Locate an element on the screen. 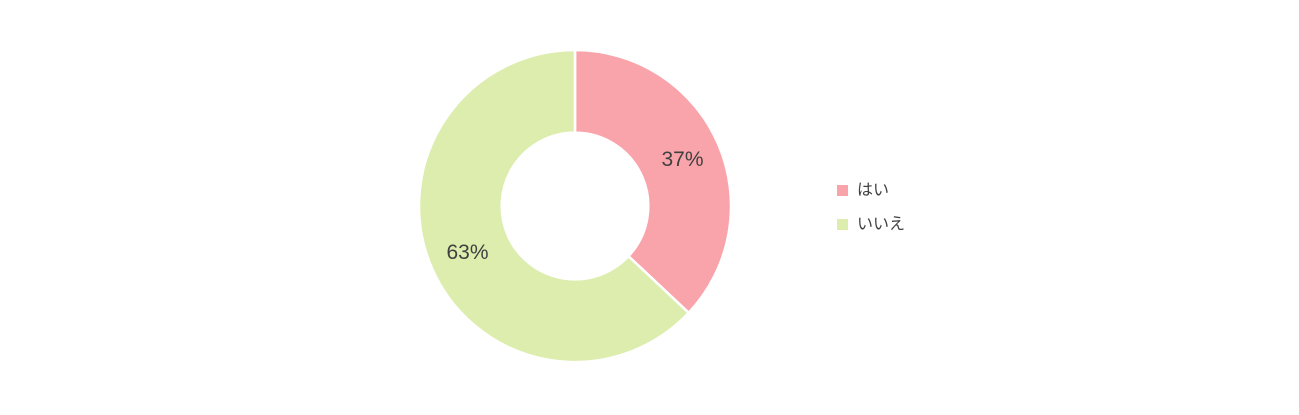  data-label-0: 37% is located at coordinates (682, 159).